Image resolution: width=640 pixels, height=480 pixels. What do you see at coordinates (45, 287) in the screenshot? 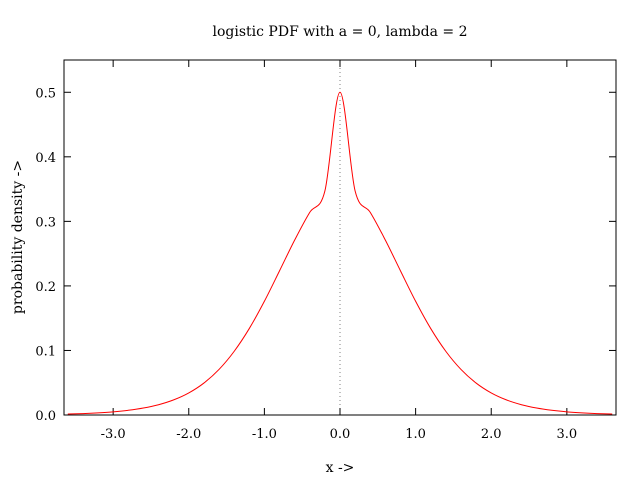
I see `y-tick-label: 0.2` at bounding box center [45, 287].